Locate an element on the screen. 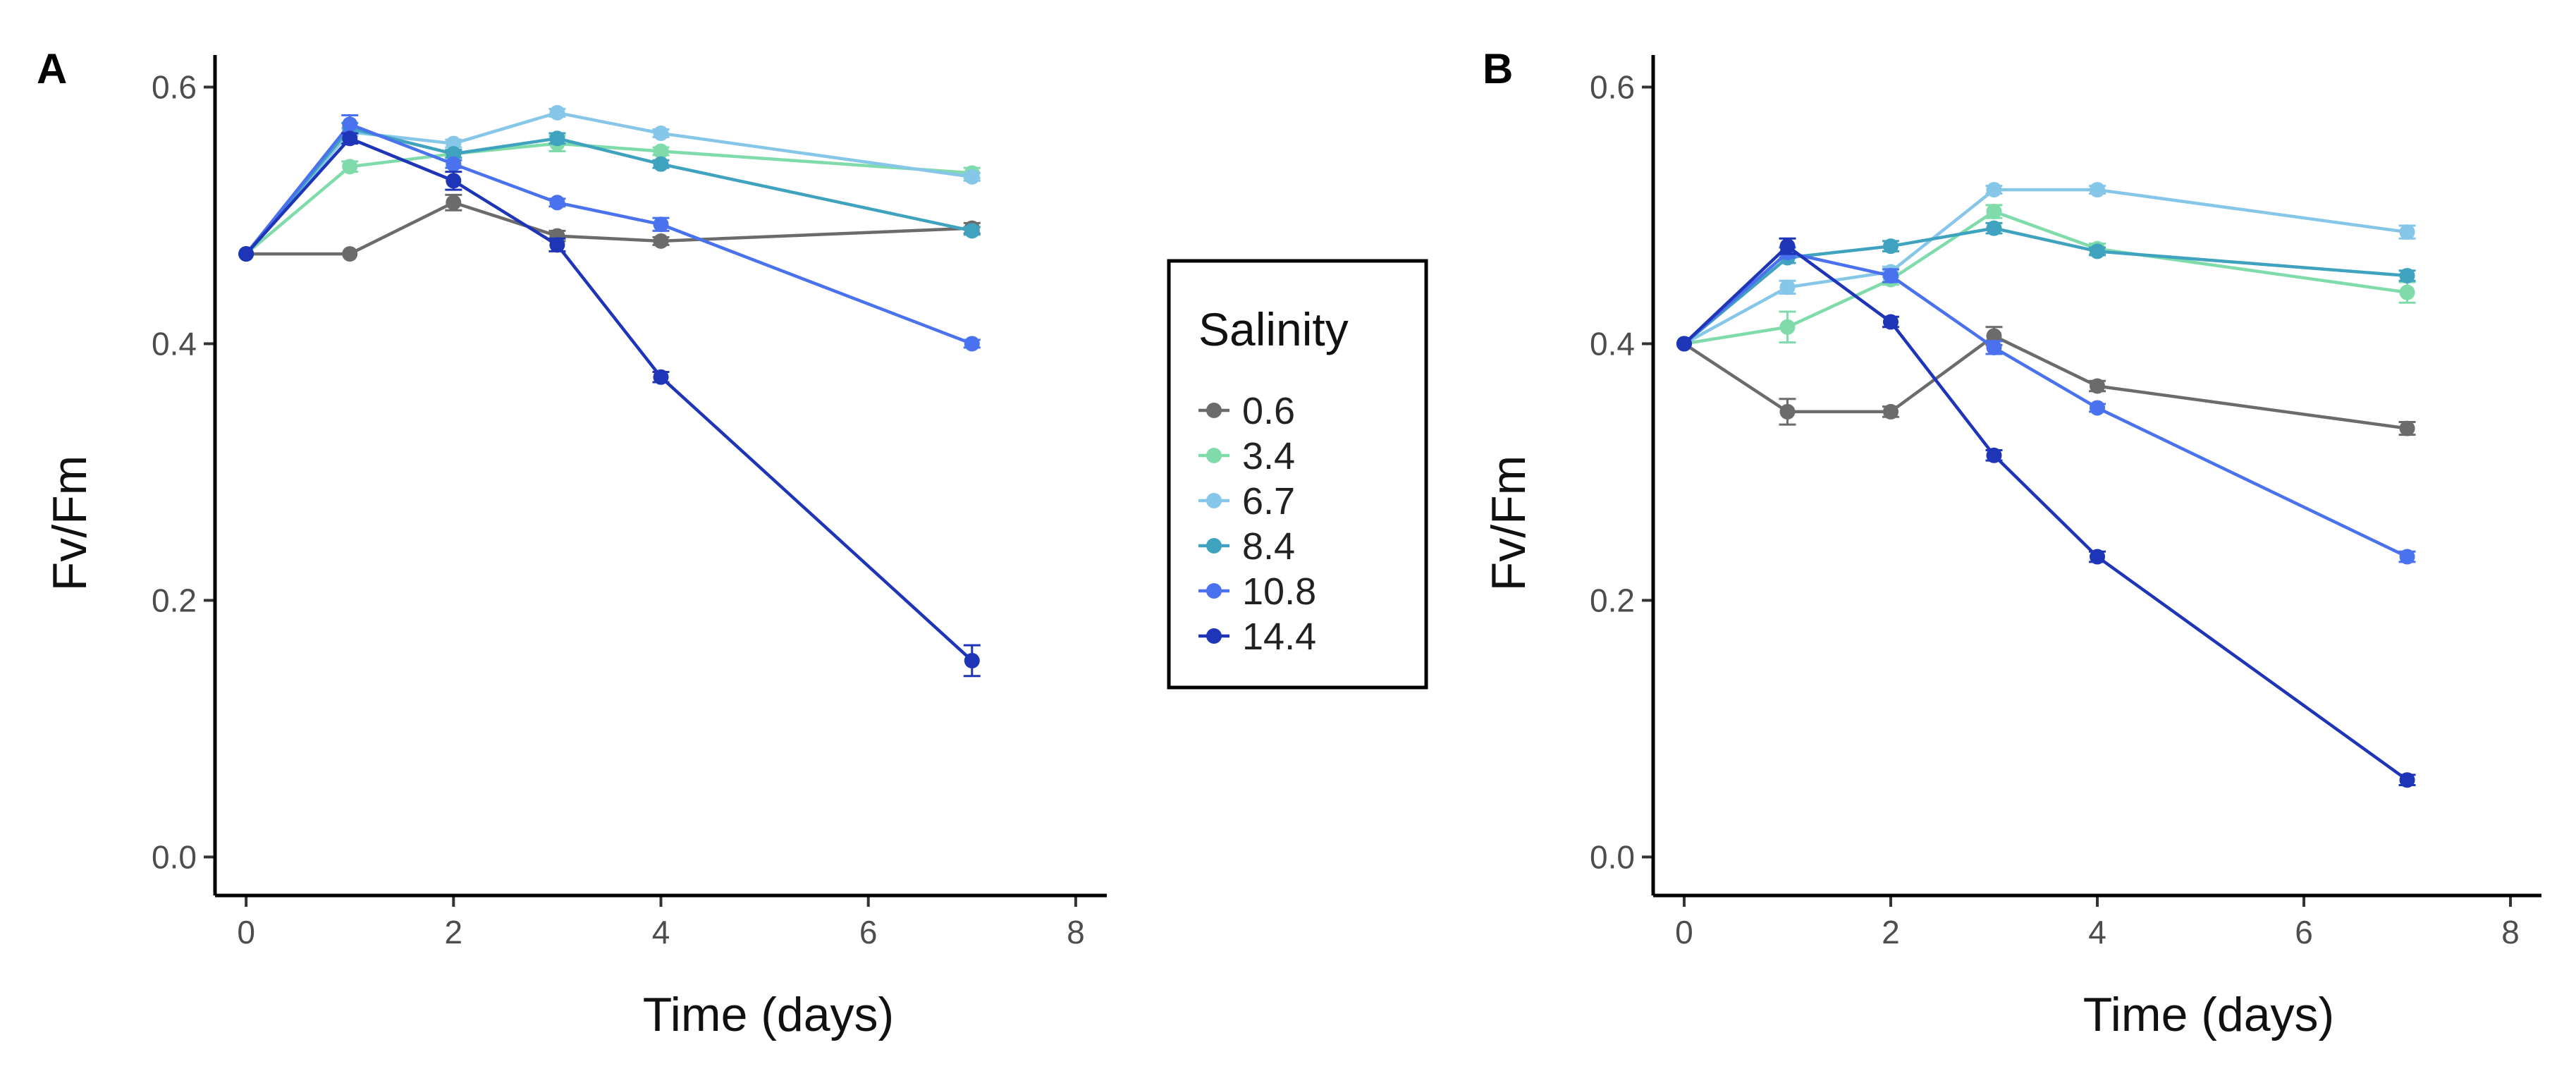  panel-b-y-tick-label: 0.4 is located at coordinates (1612, 343).